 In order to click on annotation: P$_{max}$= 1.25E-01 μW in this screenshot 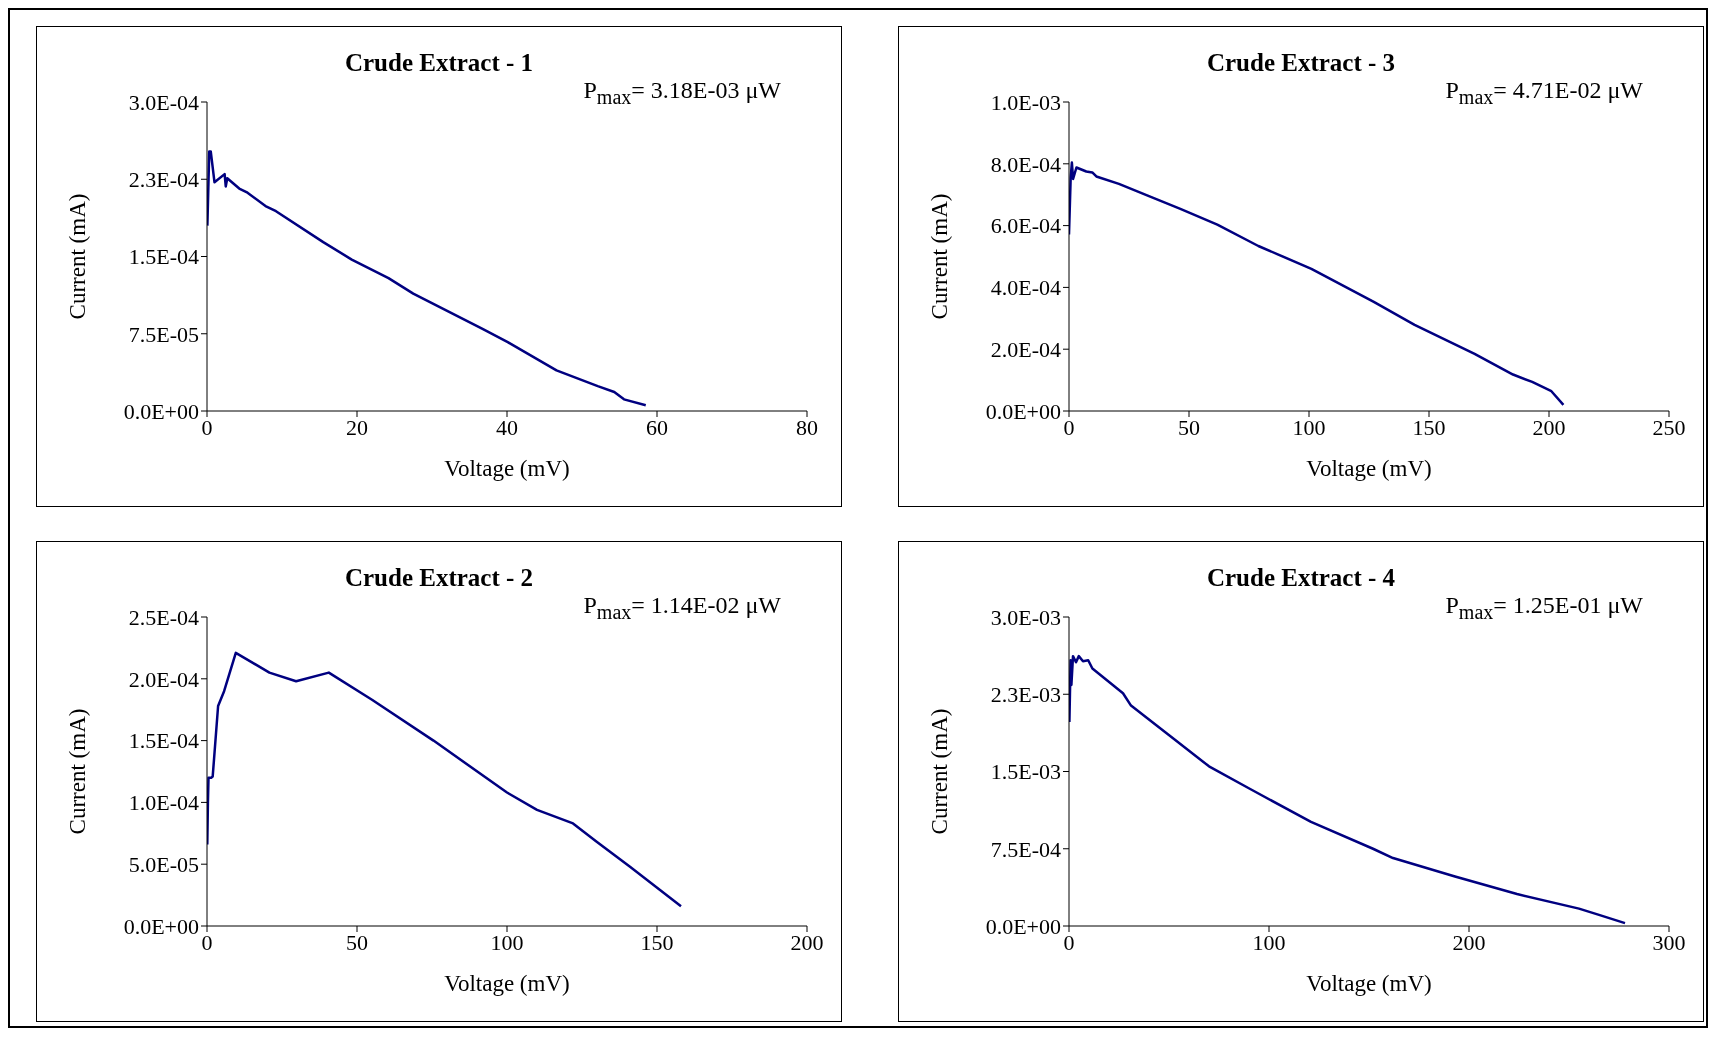, I will do `click(1544, 608)`.